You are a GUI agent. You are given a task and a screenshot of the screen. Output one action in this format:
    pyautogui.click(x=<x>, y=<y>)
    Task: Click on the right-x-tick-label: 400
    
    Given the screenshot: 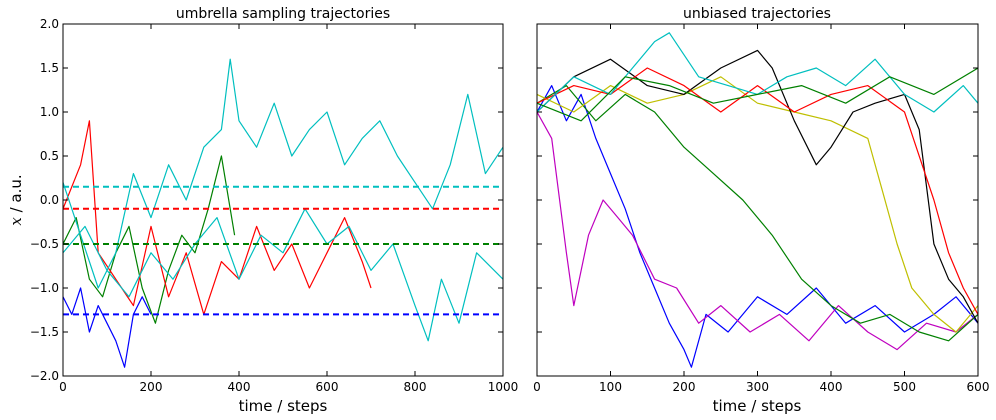 What is the action you would take?
    pyautogui.click(x=831, y=387)
    